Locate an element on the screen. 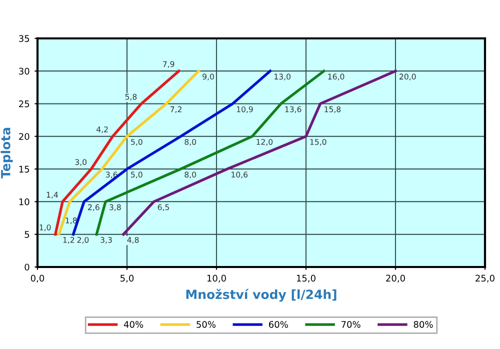  line-series is located at coordinates (129, 153).